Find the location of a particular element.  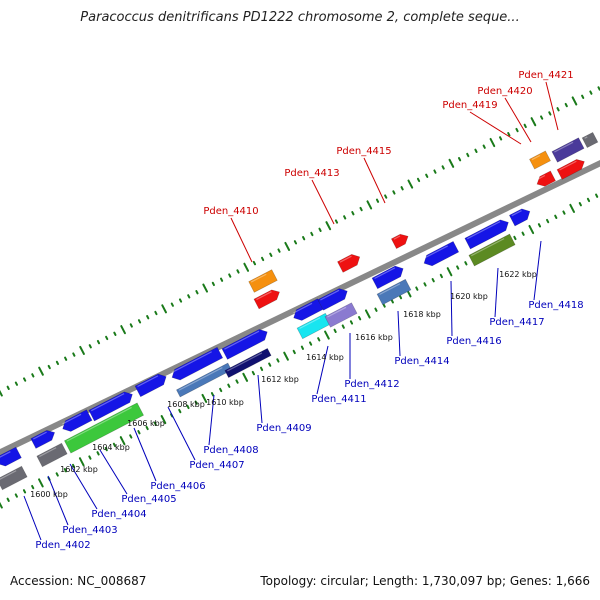

gene-4414-shape is located at coordinates (387, 277).